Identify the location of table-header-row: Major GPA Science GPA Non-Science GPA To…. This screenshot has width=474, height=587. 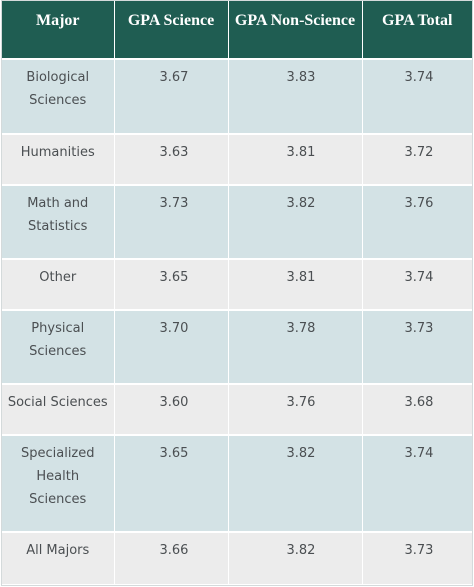
(237, 30).